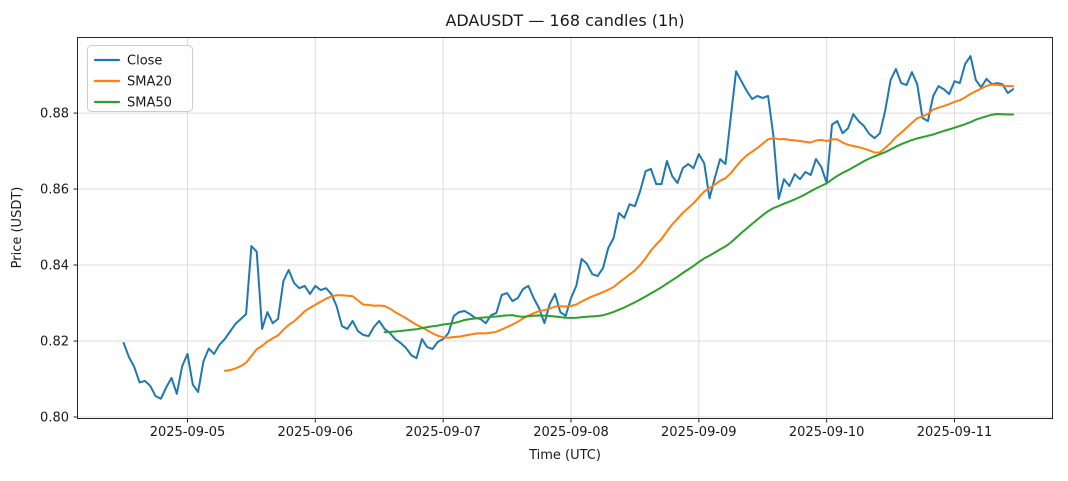 Image resolution: width=1068 pixels, height=481 pixels. I want to click on y-tick-label: 0.80, so click(54, 417).